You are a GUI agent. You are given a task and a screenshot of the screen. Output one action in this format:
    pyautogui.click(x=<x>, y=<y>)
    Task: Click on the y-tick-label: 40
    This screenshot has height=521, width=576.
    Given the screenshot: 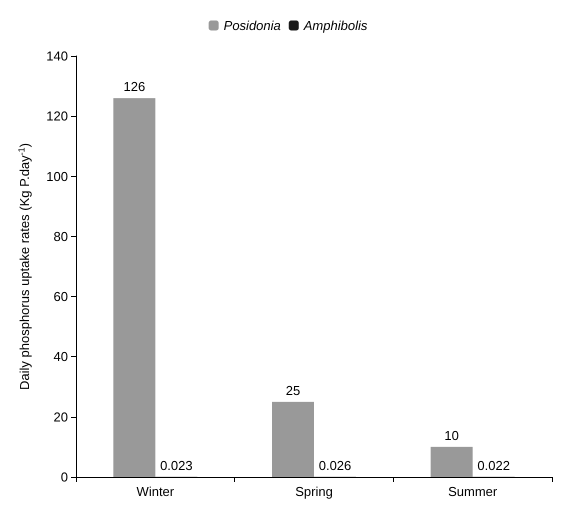 What is the action you would take?
    pyautogui.click(x=61, y=356)
    